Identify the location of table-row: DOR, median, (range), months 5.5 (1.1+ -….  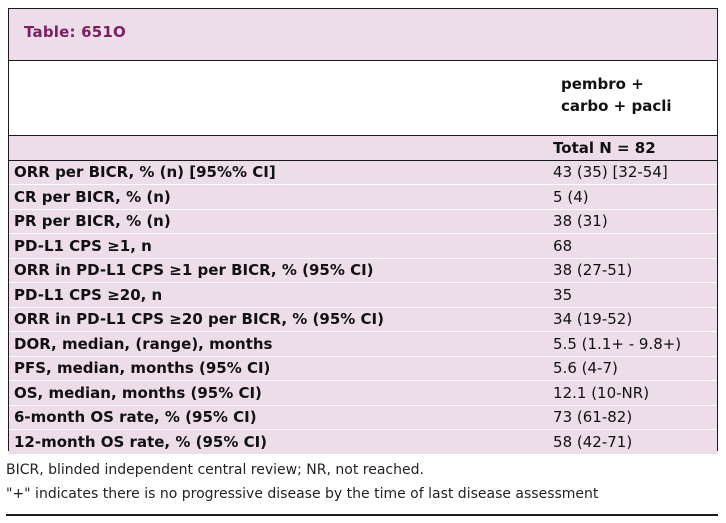
(363, 344).